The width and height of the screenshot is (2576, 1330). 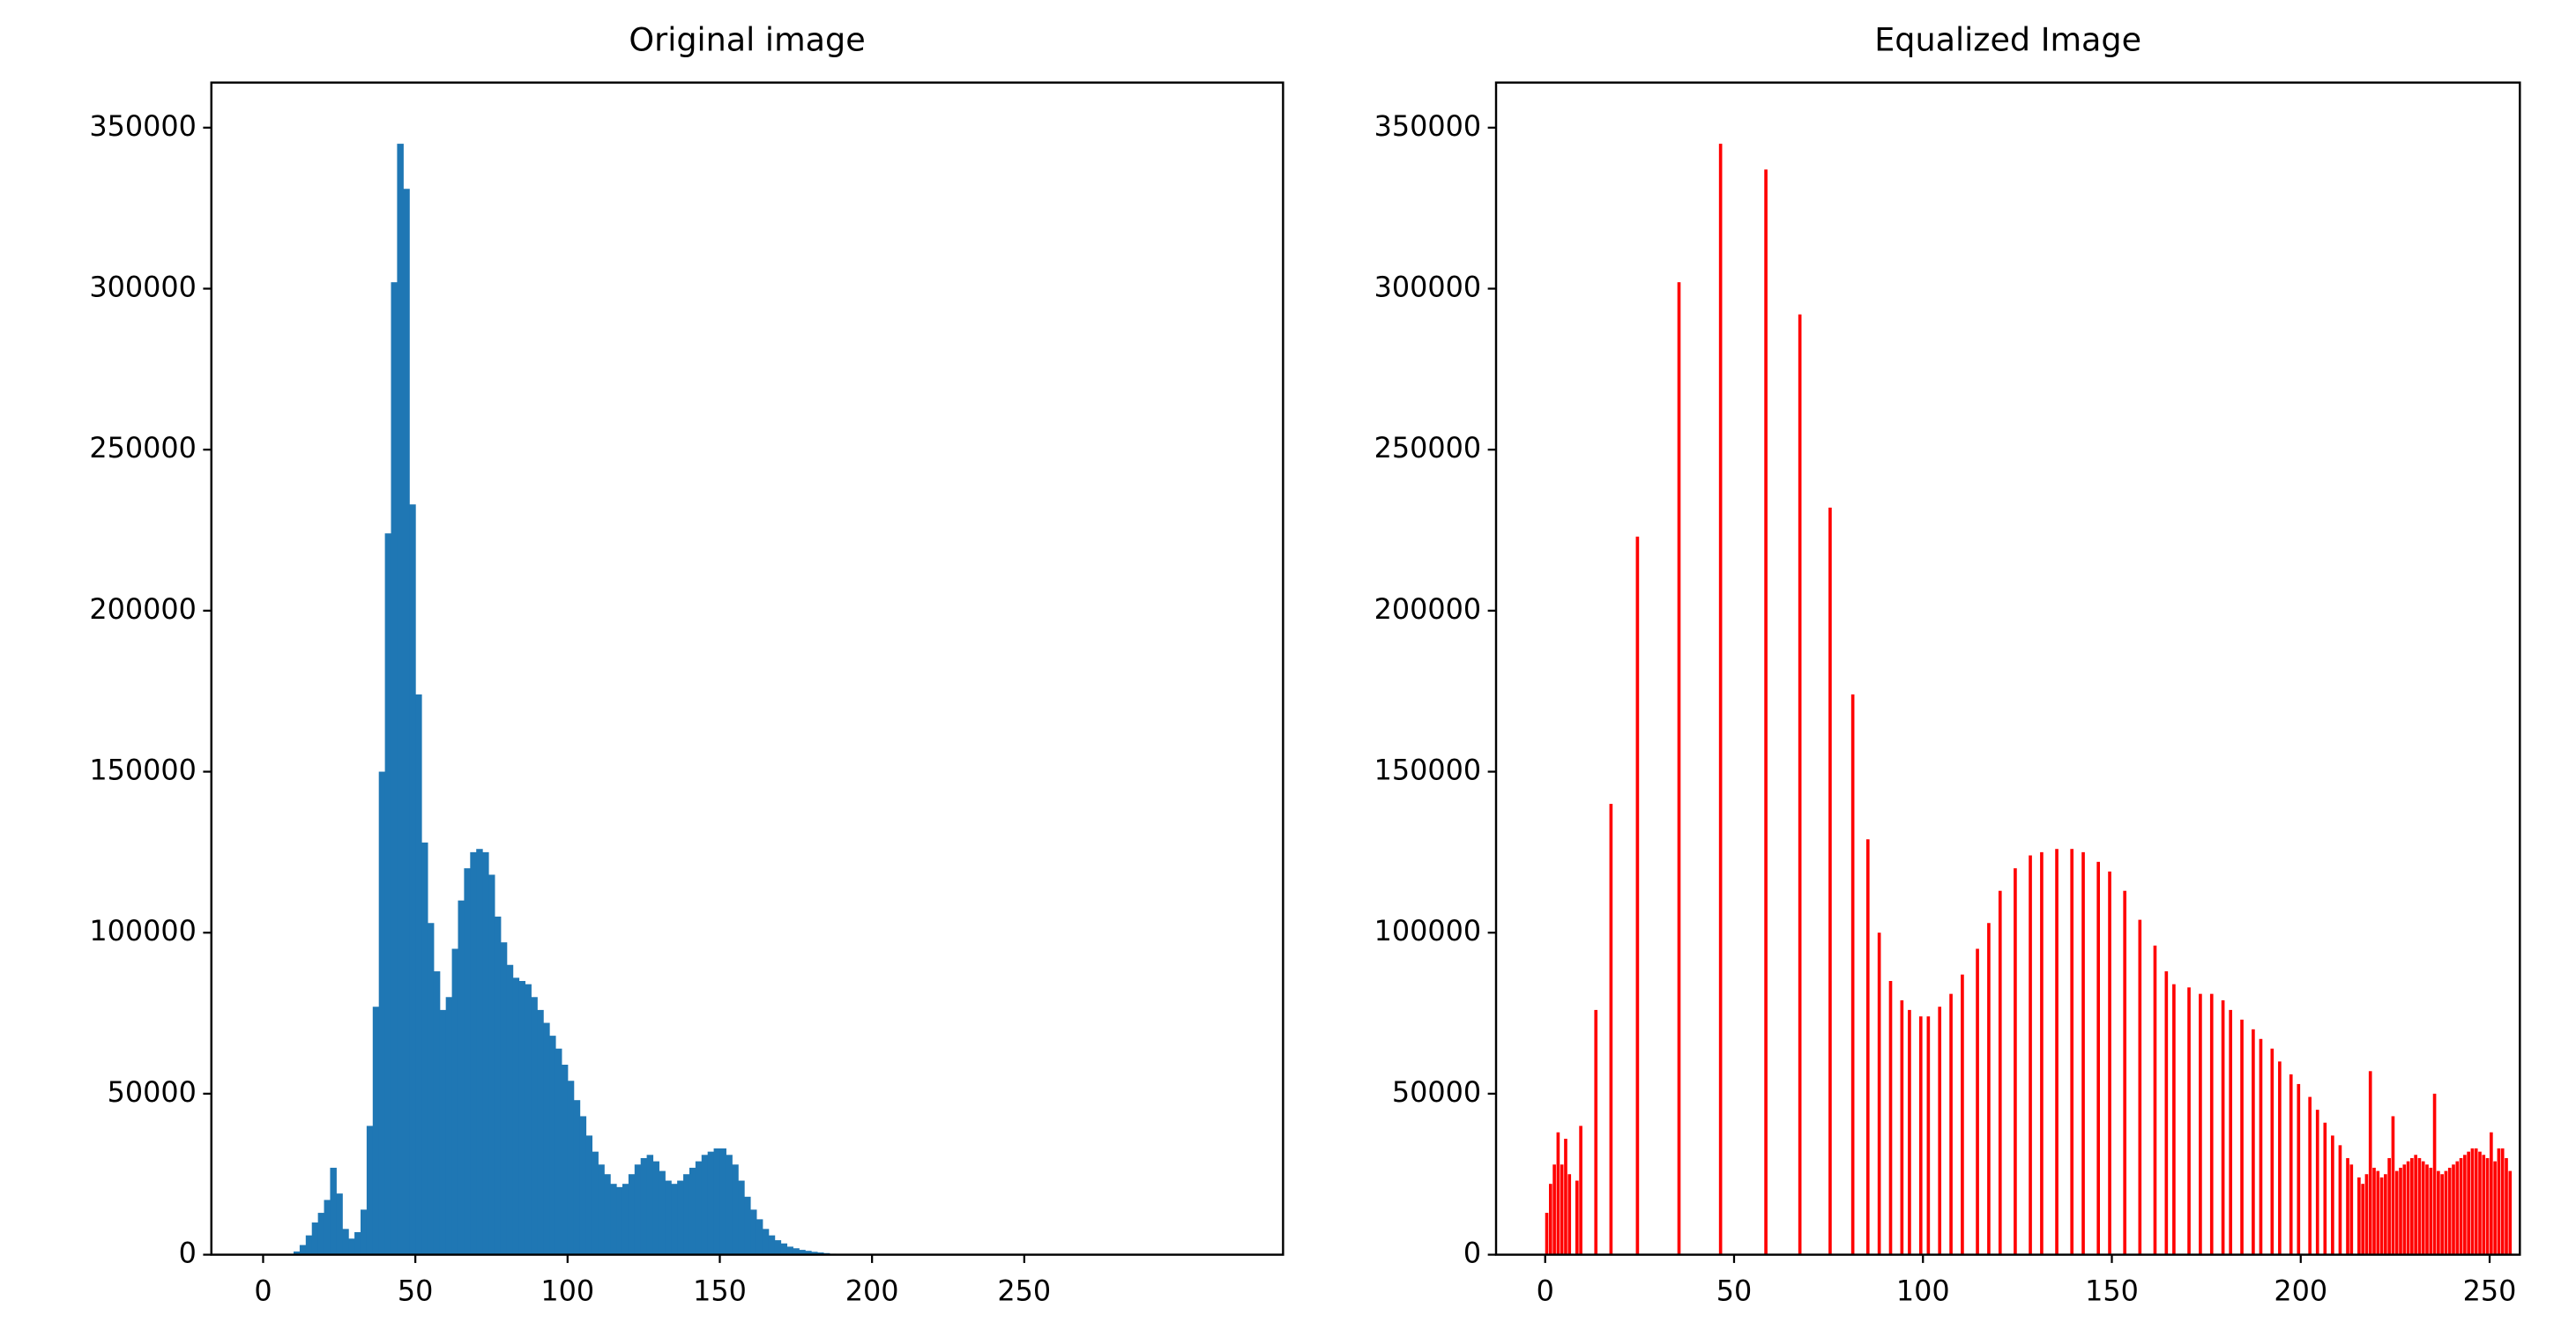 I want to click on y-tick-label: 250000, so click(x=1428, y=447).